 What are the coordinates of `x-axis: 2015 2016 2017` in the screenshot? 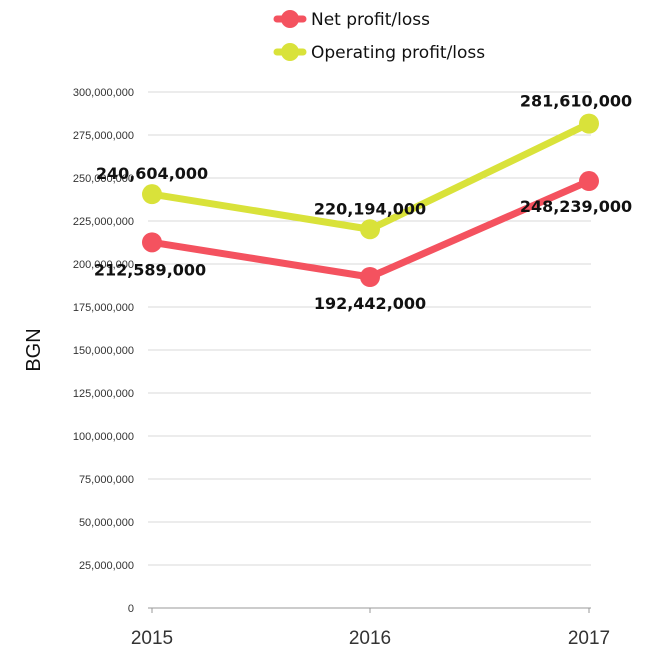 It's located at (370, 628).